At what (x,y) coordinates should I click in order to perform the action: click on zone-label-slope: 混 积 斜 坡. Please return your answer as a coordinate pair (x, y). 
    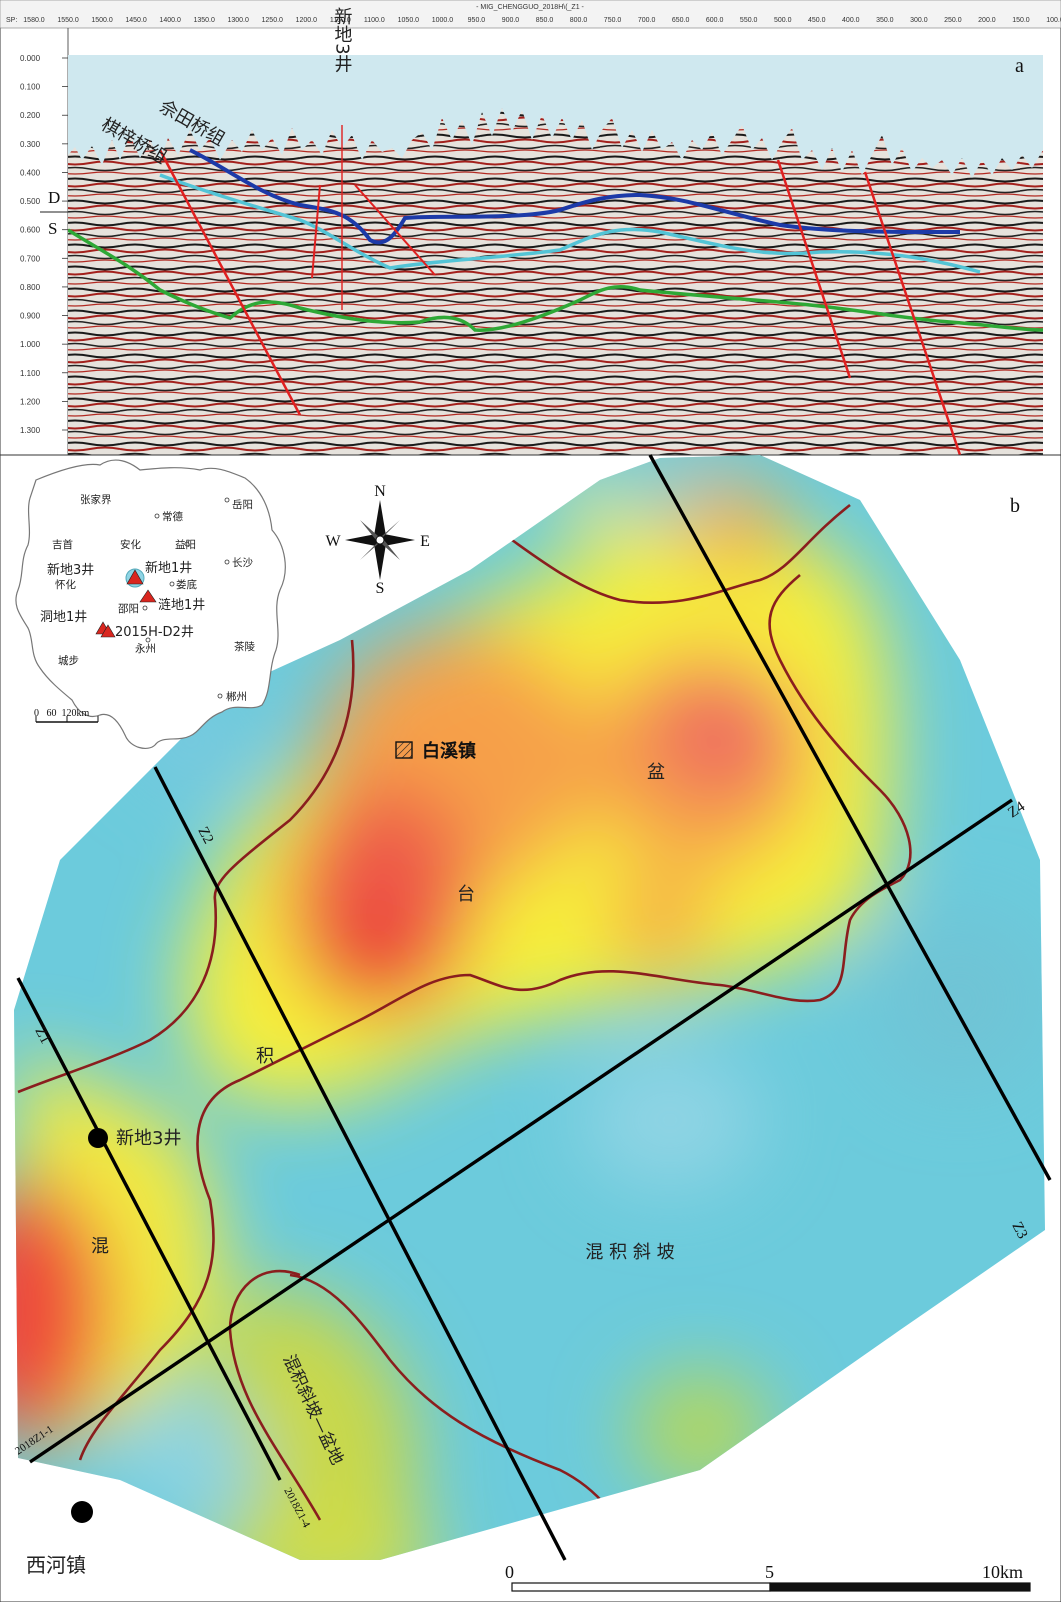
    Looking at the image, I should click on (629, 1252).